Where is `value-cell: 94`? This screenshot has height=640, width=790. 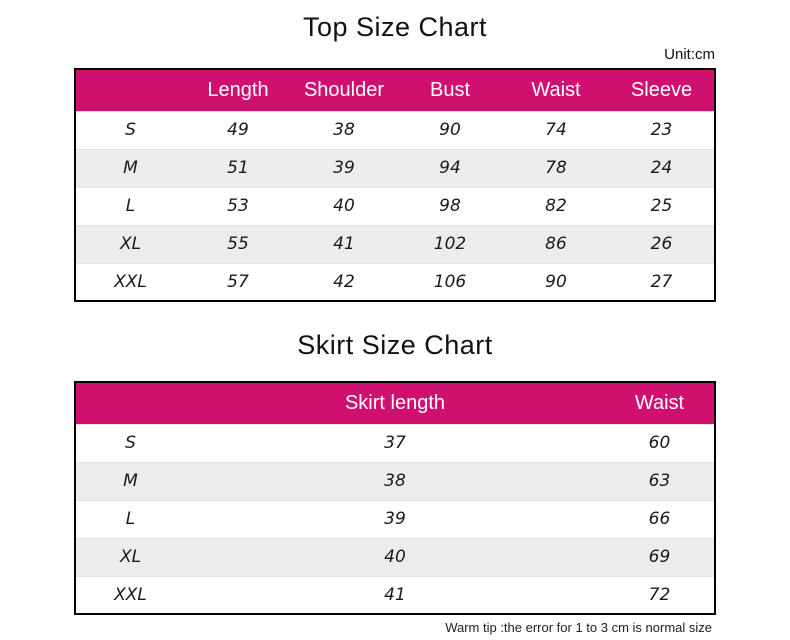
value-cell: 94 is located at coordinates (450, 167).